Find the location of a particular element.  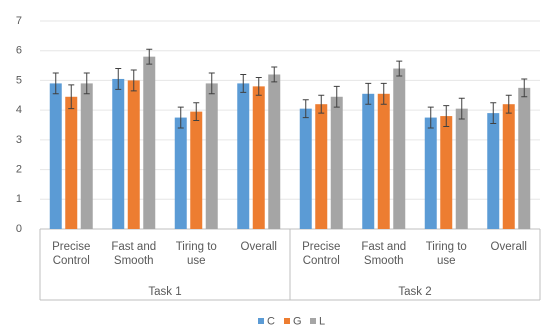

group-label: Task 1 is located at coordinates (164, 292).